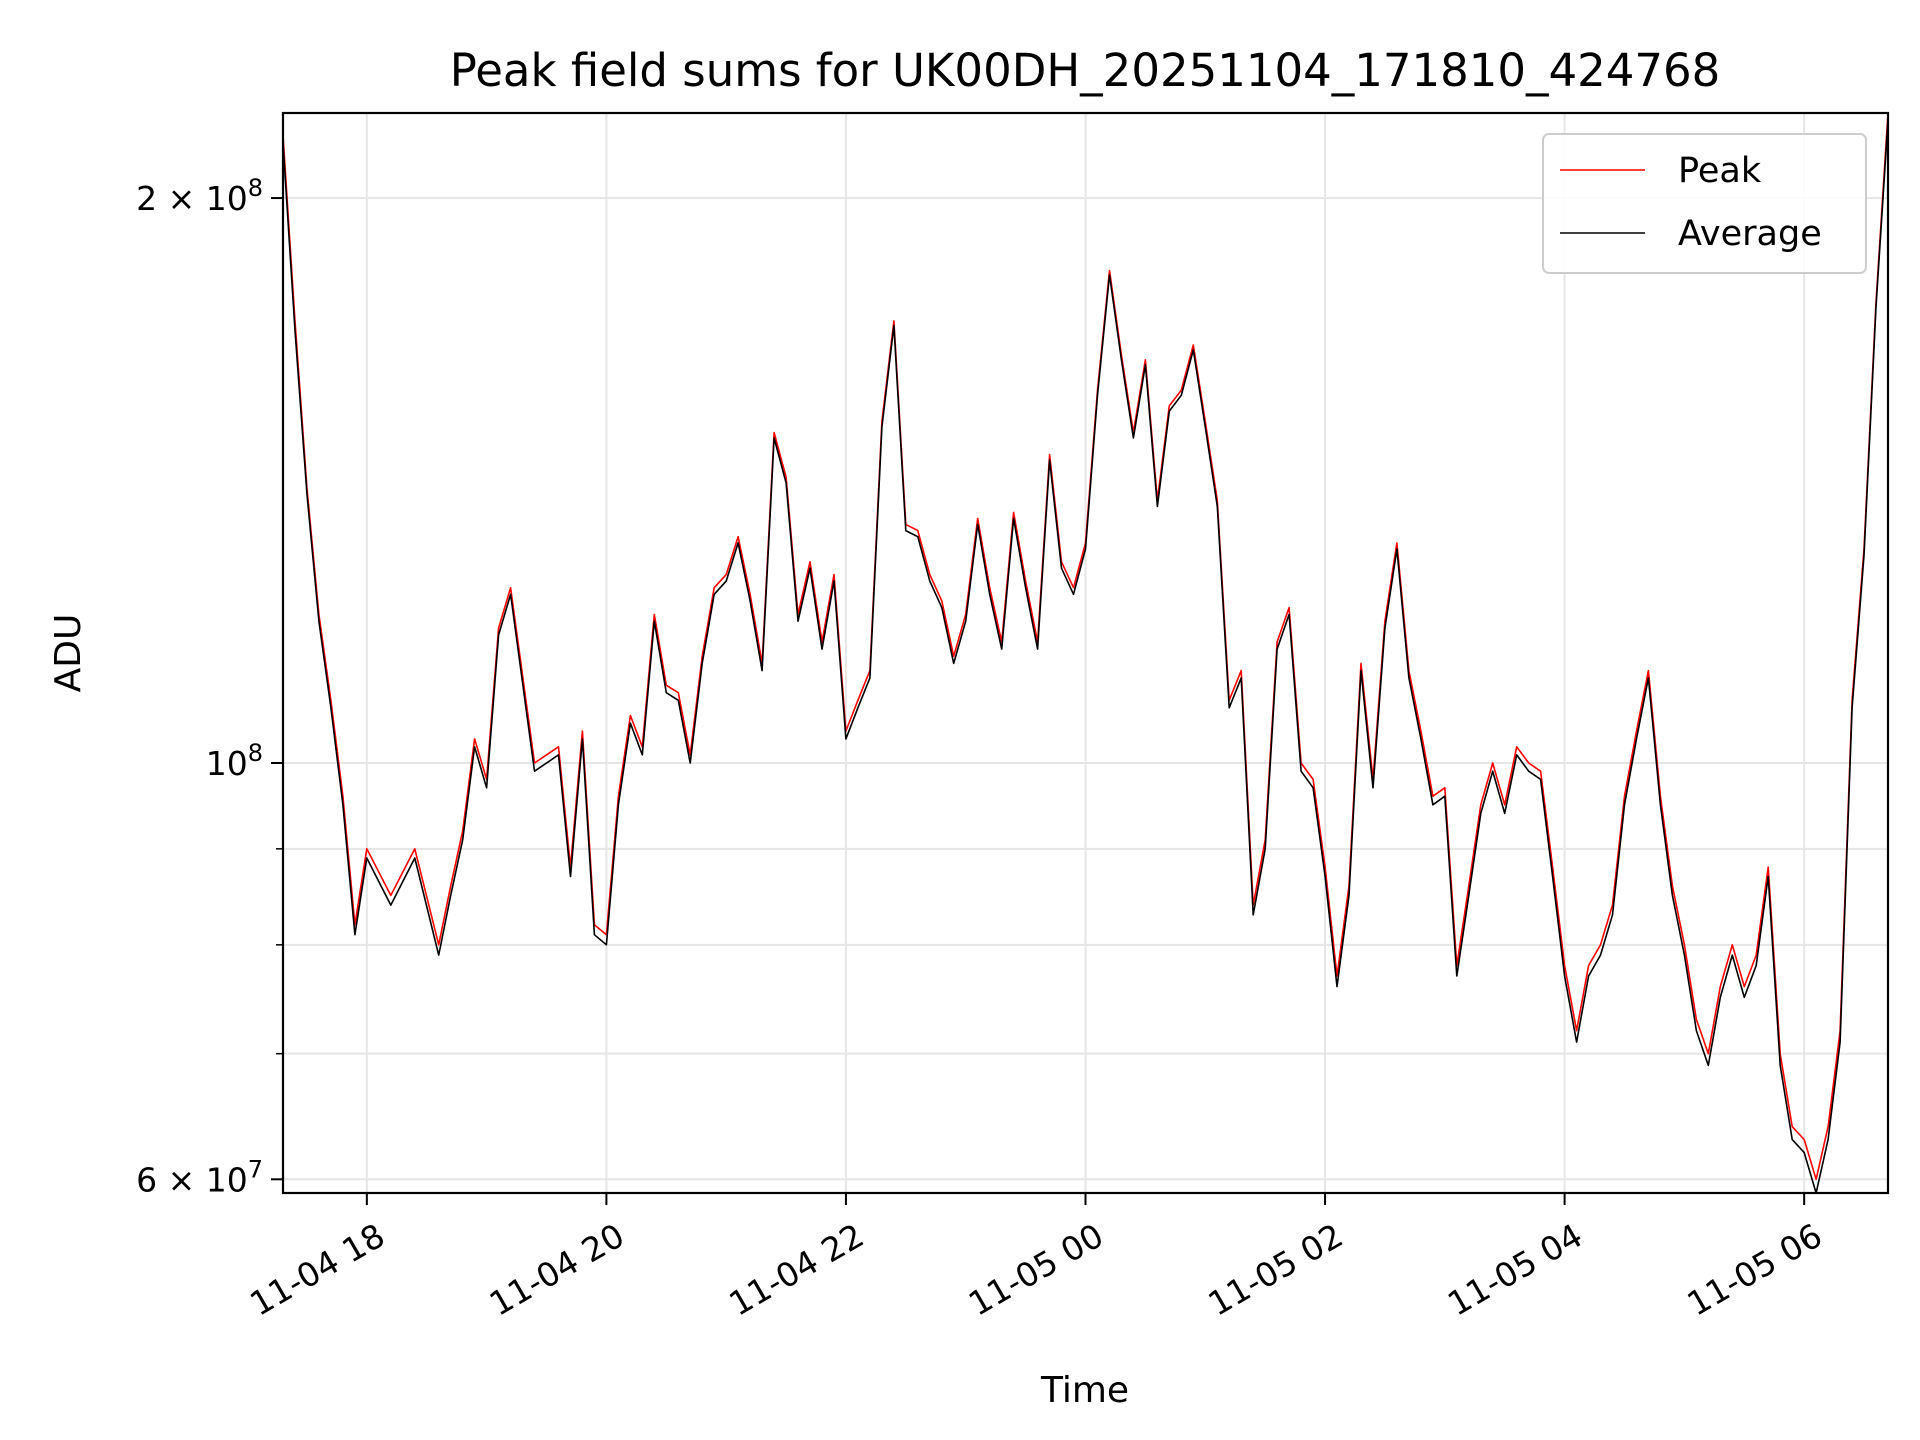 The height and width of the screenshot is (1440, 1920). Describe the element at coordinates (199, 196) in the screenshot. I see `y-tick-label: 2 × 108` at that location.